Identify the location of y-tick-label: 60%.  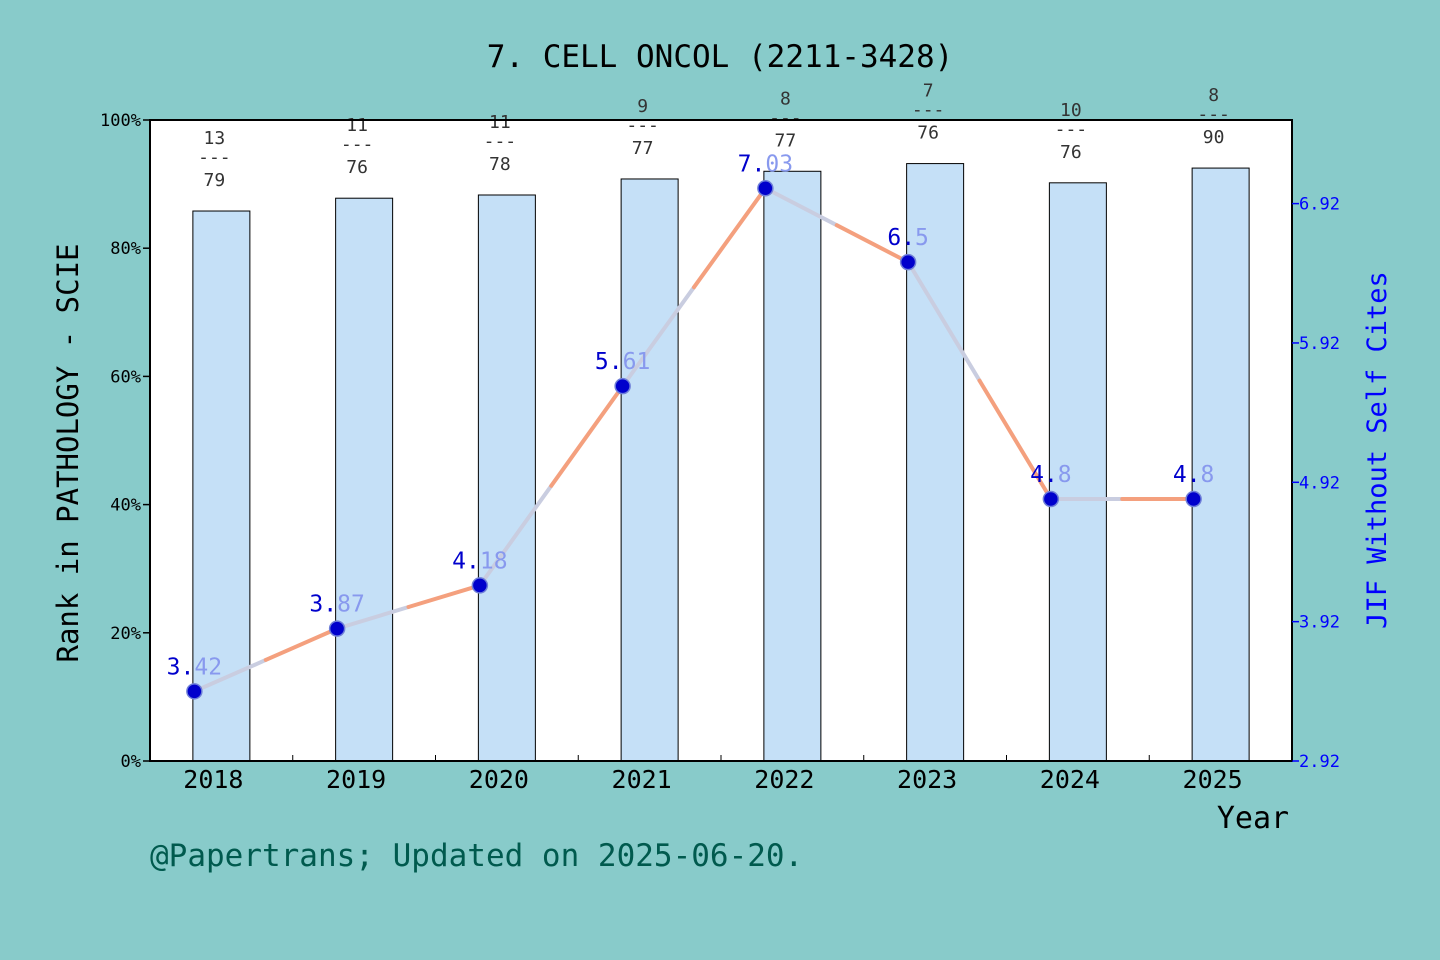
(125, 377).